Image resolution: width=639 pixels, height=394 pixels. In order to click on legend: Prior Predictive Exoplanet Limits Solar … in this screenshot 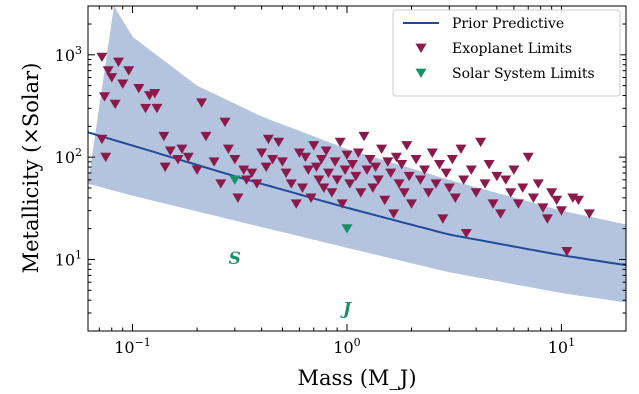, I will do `click(506, 53)`.